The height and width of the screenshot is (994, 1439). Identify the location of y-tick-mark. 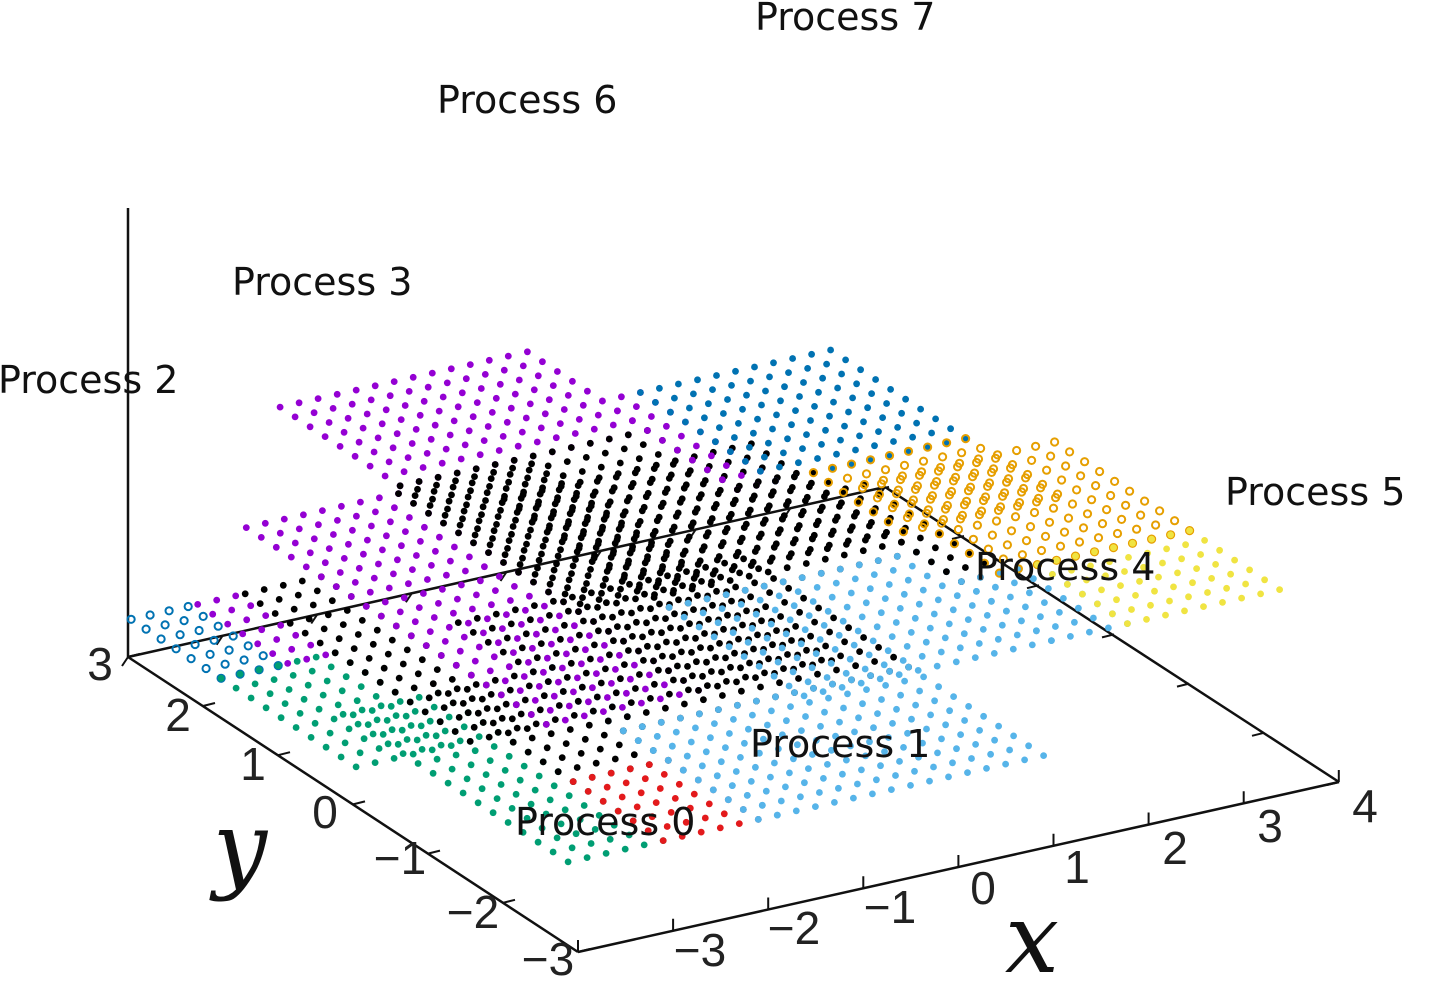
(584, 950).